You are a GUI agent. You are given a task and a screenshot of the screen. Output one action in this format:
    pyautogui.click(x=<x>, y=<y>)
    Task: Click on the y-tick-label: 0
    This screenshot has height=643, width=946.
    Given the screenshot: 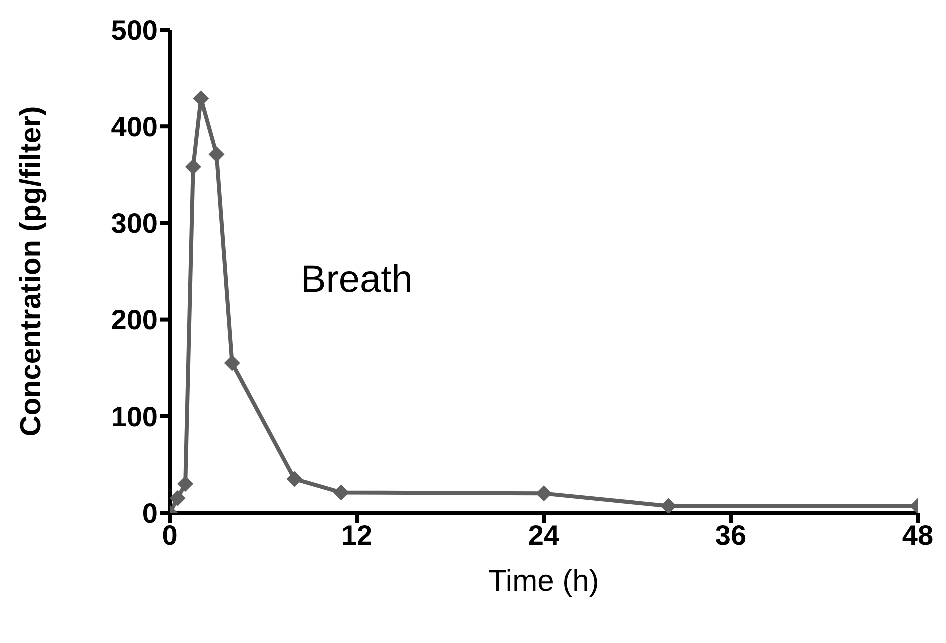 What is the action you would take?
    pyautogui.click(x=150, y=513)
    